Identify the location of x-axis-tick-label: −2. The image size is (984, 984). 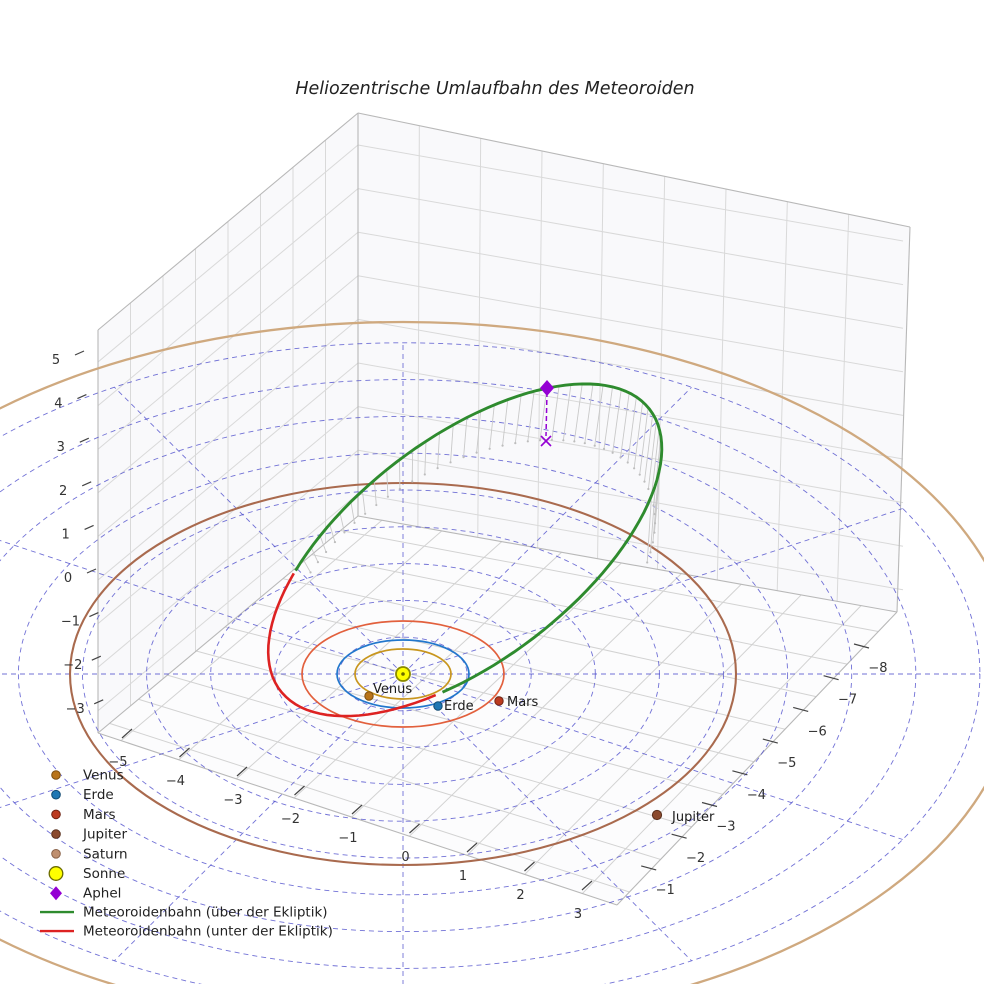
(290, 819).